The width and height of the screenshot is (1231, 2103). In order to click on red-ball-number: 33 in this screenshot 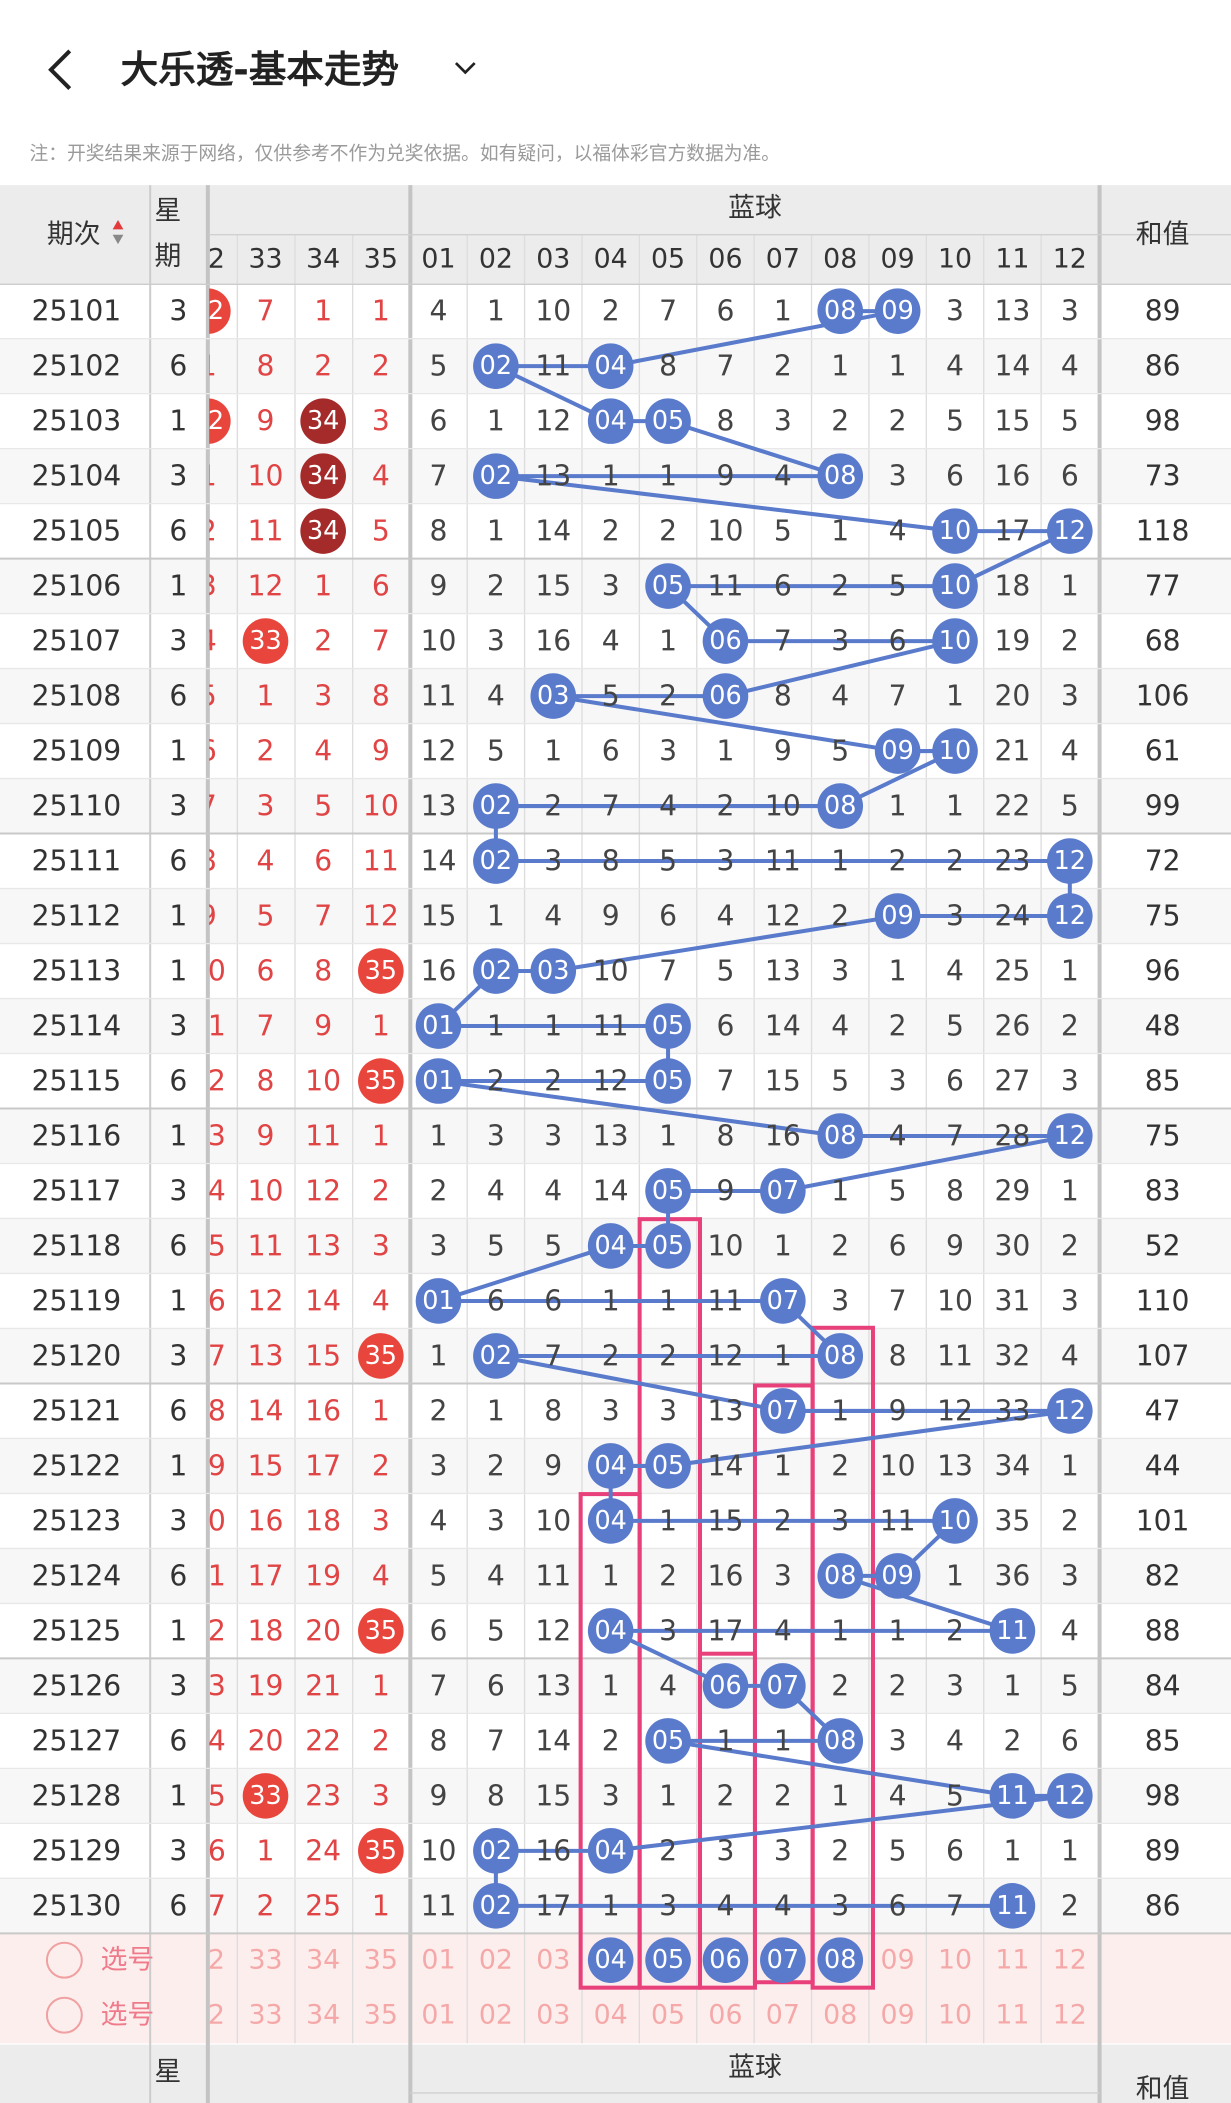, I will do `click(265, 641)`.